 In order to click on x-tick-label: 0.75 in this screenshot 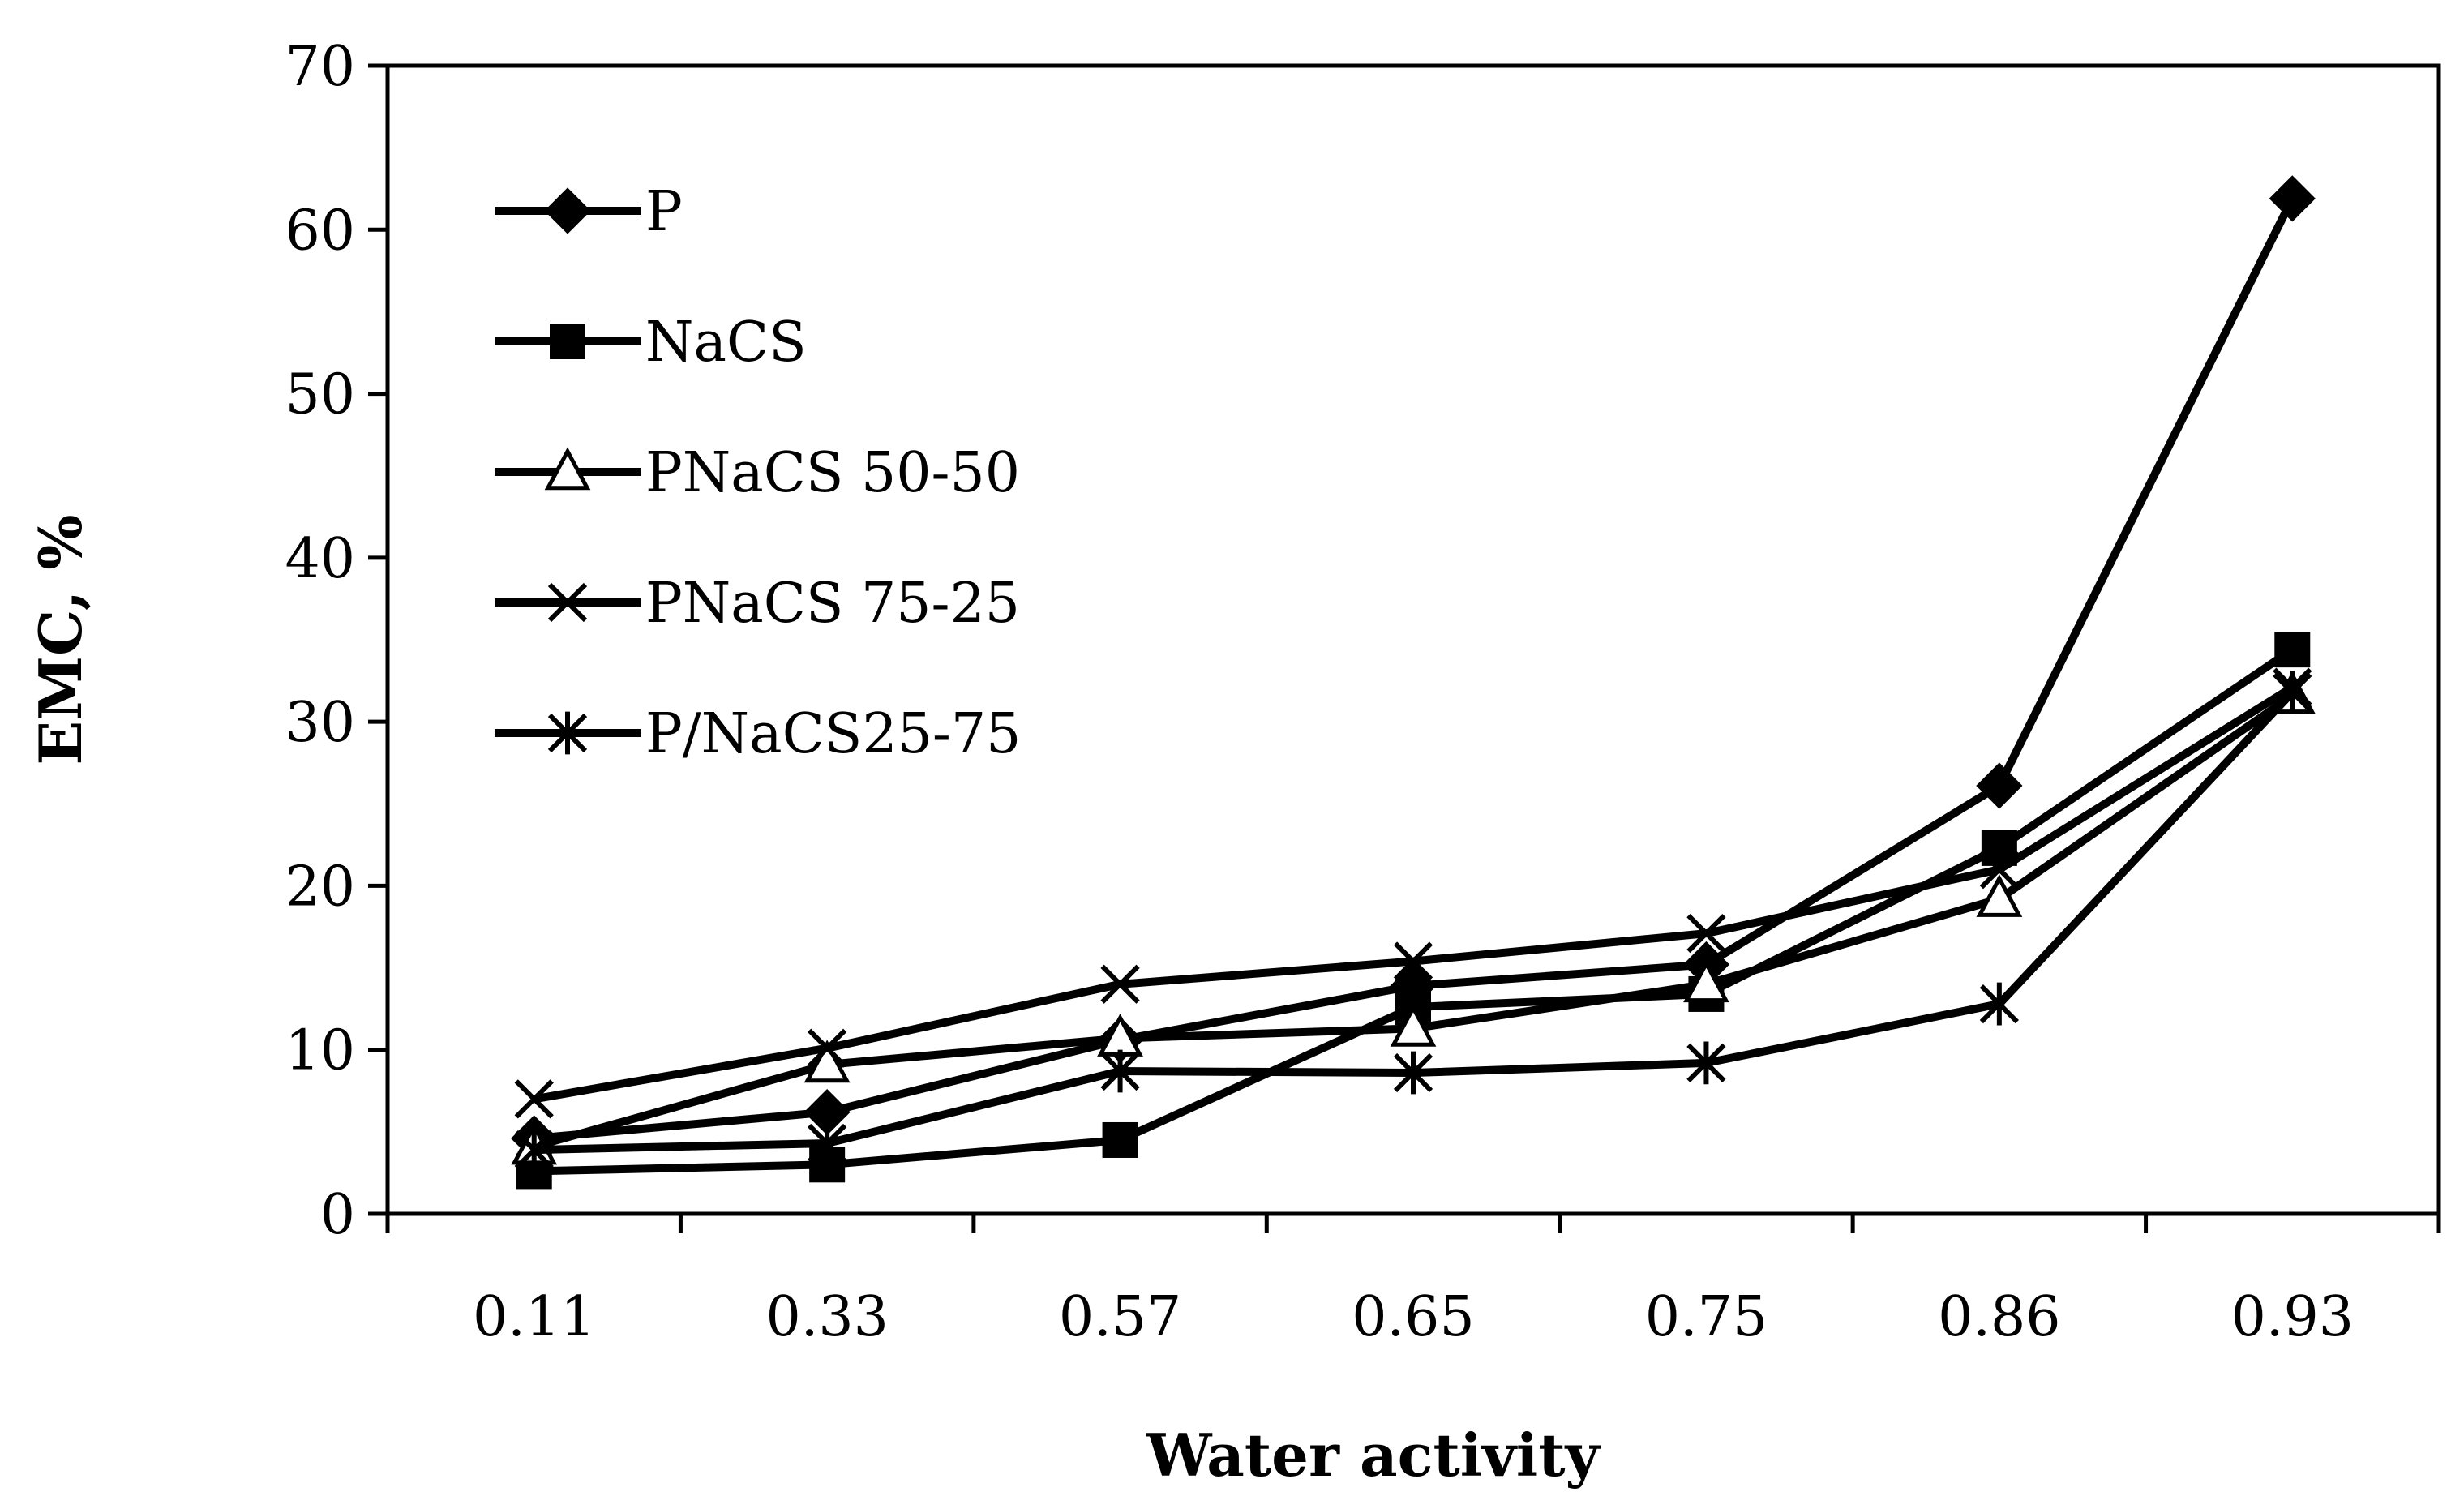, I will do `click(1706, 1317)`.